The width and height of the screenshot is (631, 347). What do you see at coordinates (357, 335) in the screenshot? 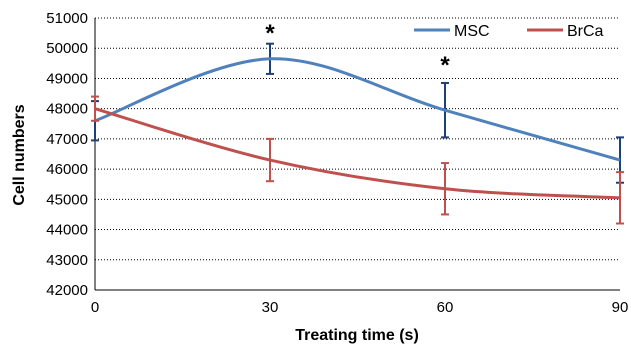
I see `x-axis-title: Treating time (s)` at bounding box center [357, 335].